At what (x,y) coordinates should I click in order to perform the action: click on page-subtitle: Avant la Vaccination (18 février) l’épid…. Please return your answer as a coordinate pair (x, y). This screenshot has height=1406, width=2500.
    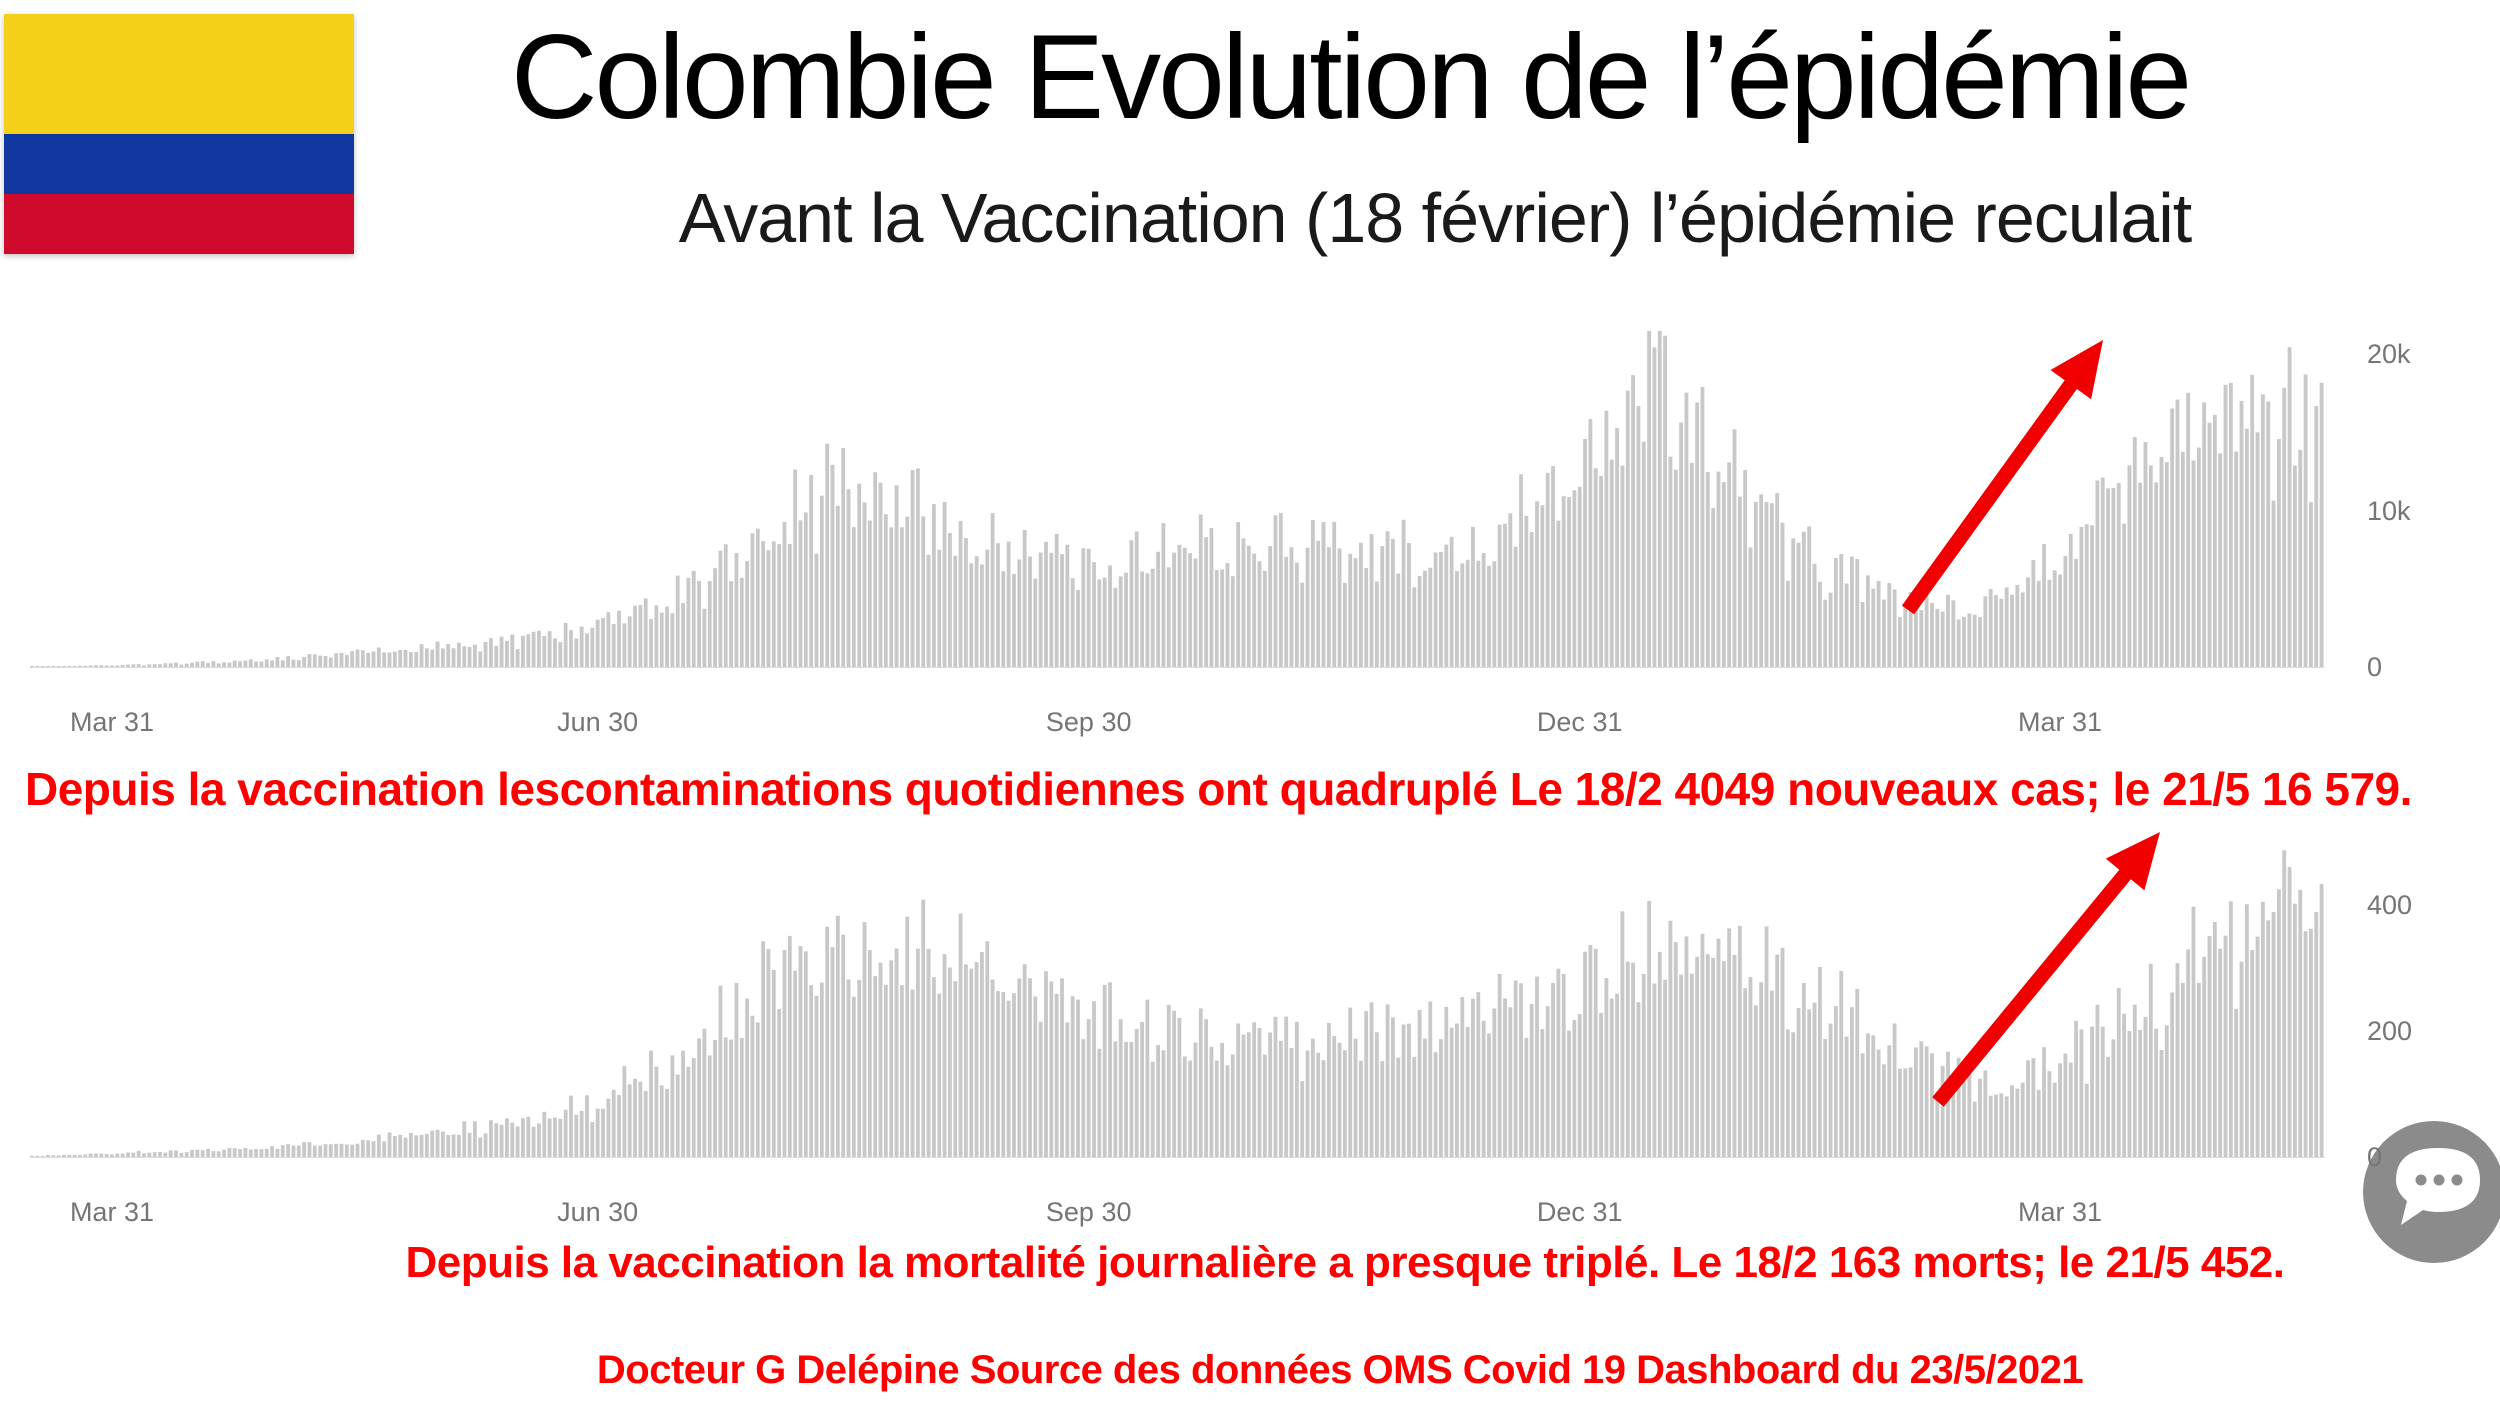
    Looking at the image, I should click on (1435, 218).